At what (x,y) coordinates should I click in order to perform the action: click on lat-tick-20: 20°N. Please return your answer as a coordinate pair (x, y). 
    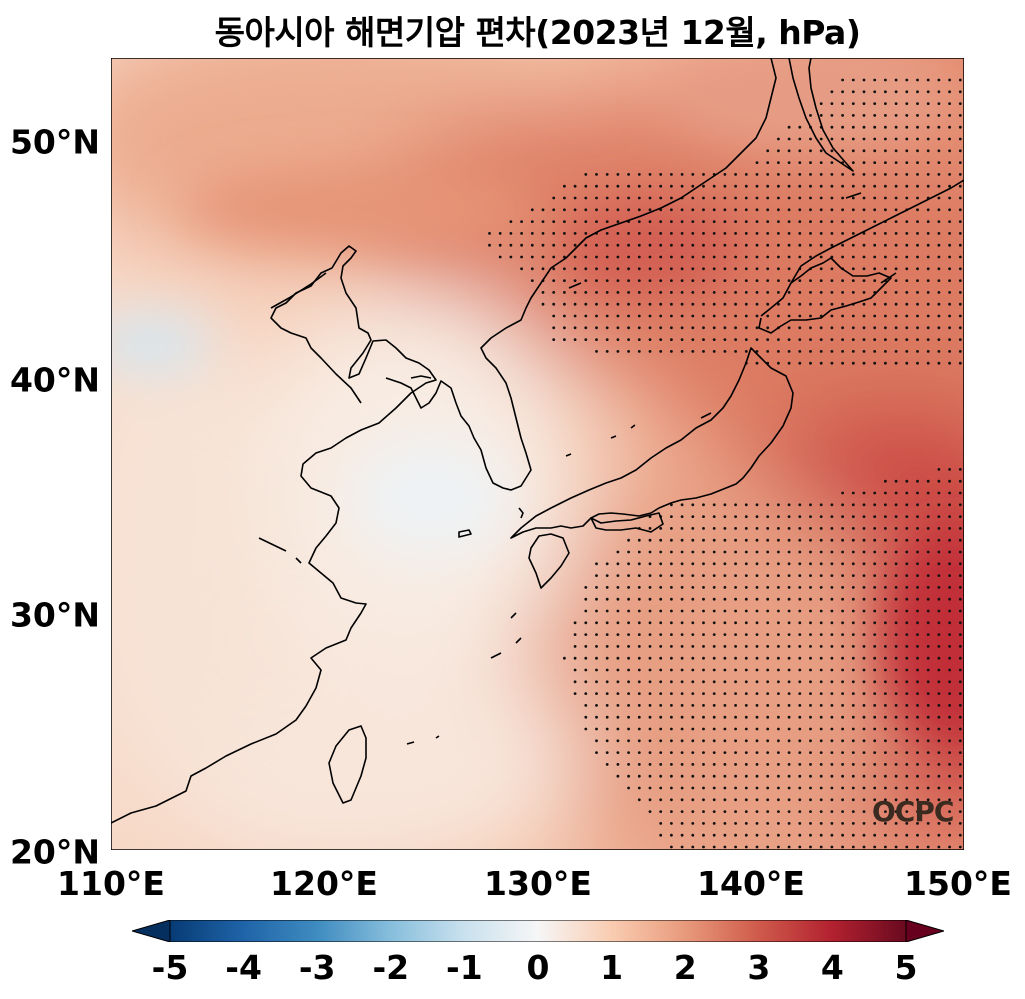
    Looking at the image, I should click on (54, 852).